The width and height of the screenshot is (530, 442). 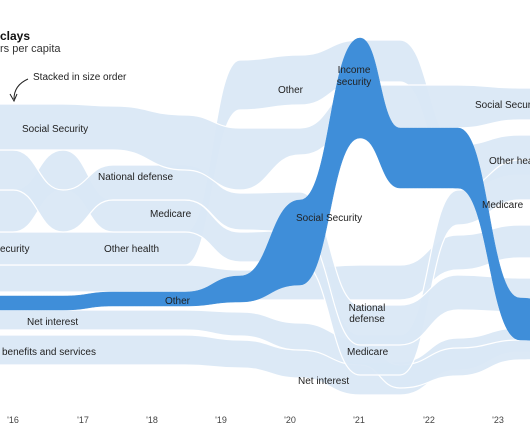 I want to click on series-label-oth-2018: Other, so click(x=178, y=301).